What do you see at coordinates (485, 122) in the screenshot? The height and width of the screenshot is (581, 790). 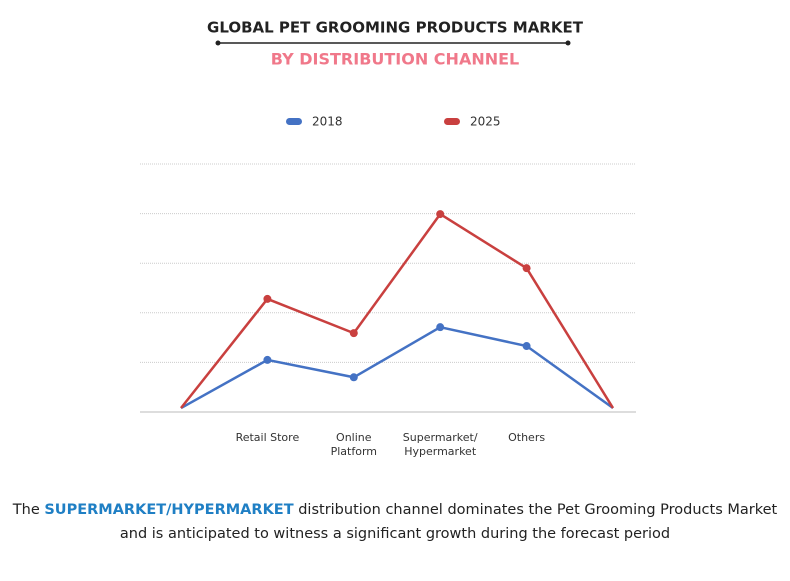 I see `legend-label: 2025` at bounding box center [485, 122].